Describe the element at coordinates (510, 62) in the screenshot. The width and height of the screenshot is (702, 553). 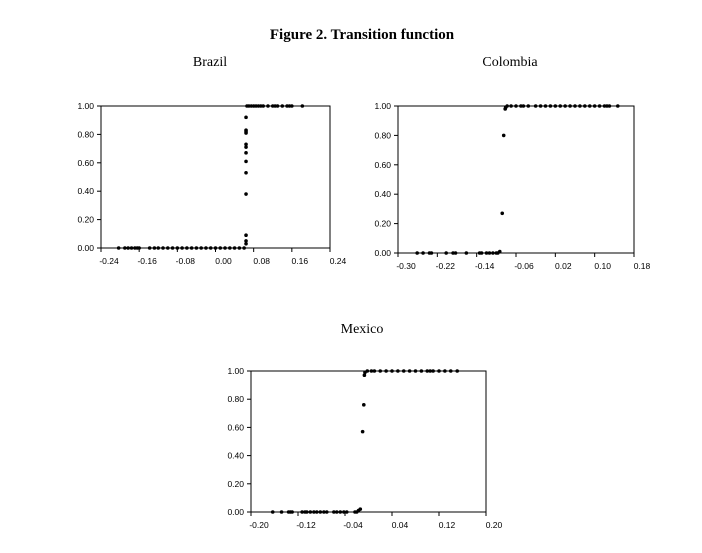
I see `chart-title-colombia: Colombia` at that location.